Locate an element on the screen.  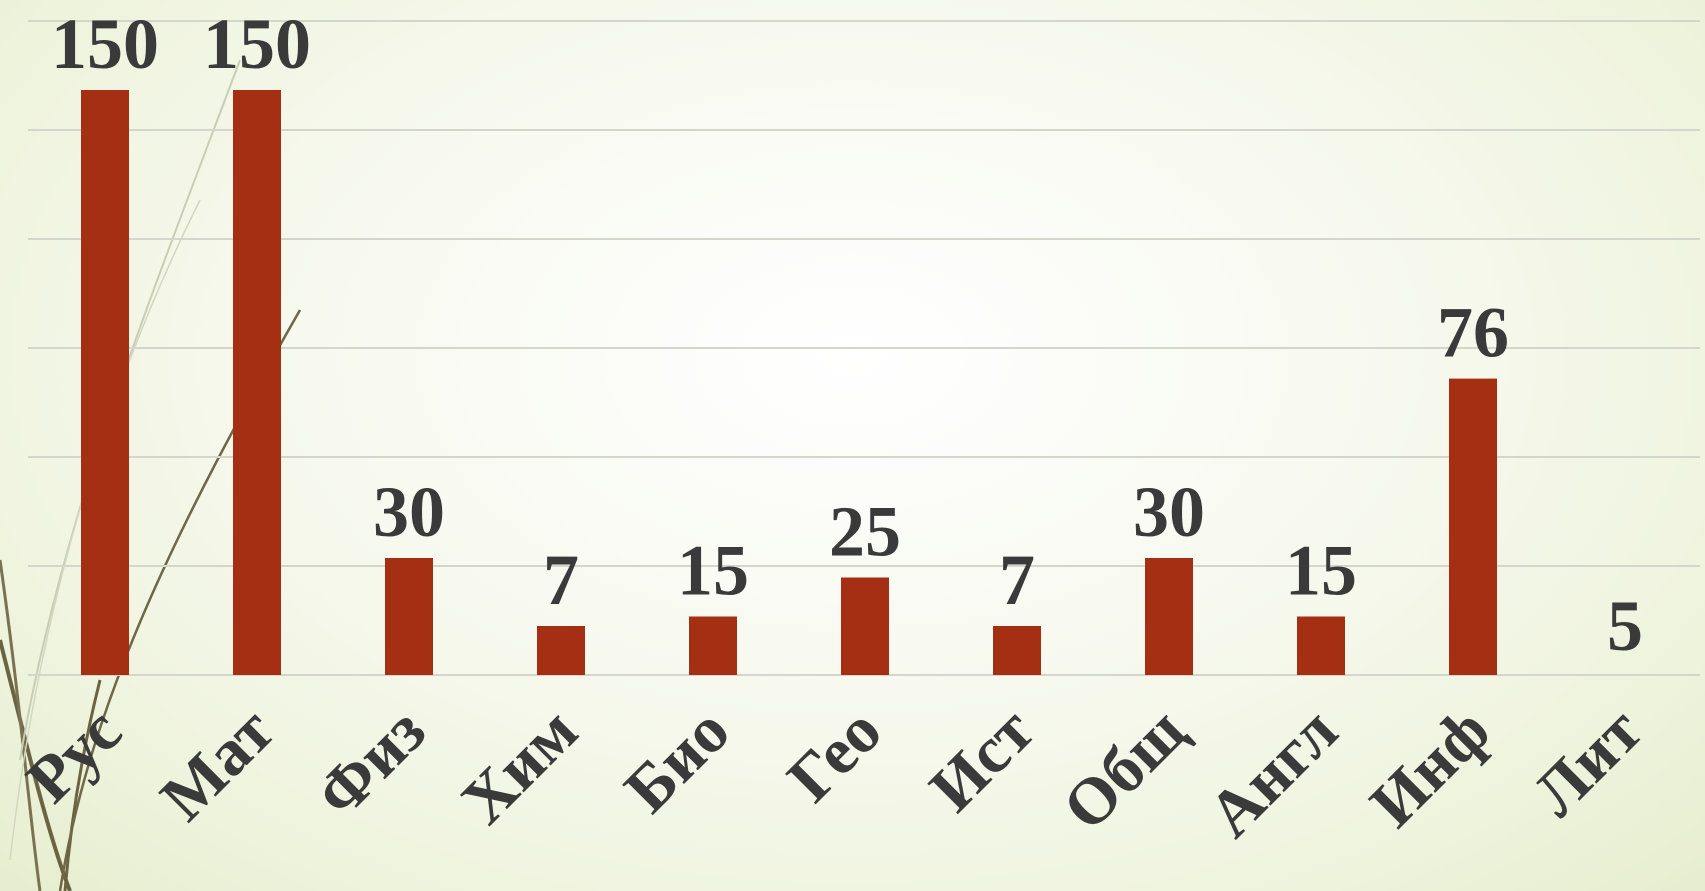
category-label: Физ is located at coordinates (370, 762).